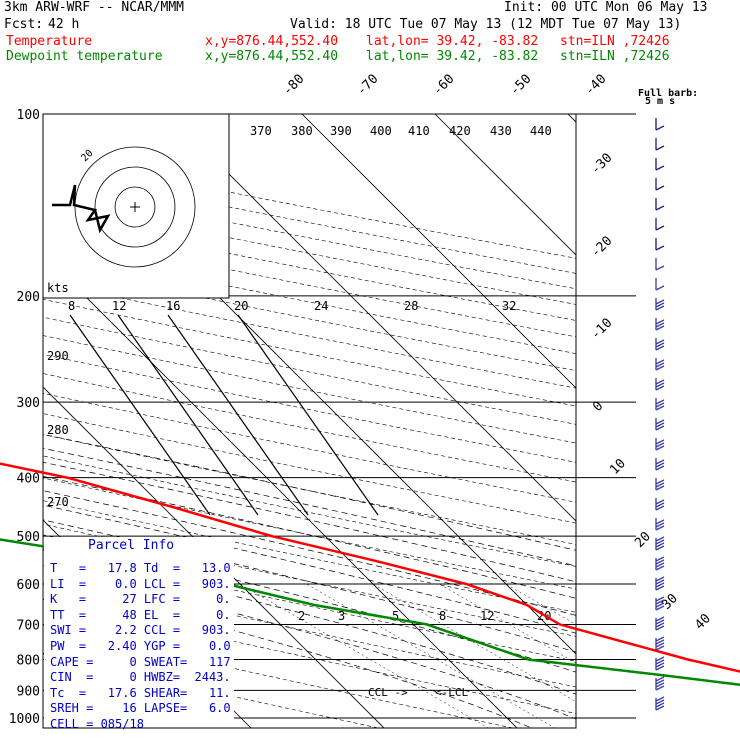 This screenshot has height=740, width=740. Describe the element at coordinates (302, 131) in the screenshot. I see `theta-e-label: 380` at that location.